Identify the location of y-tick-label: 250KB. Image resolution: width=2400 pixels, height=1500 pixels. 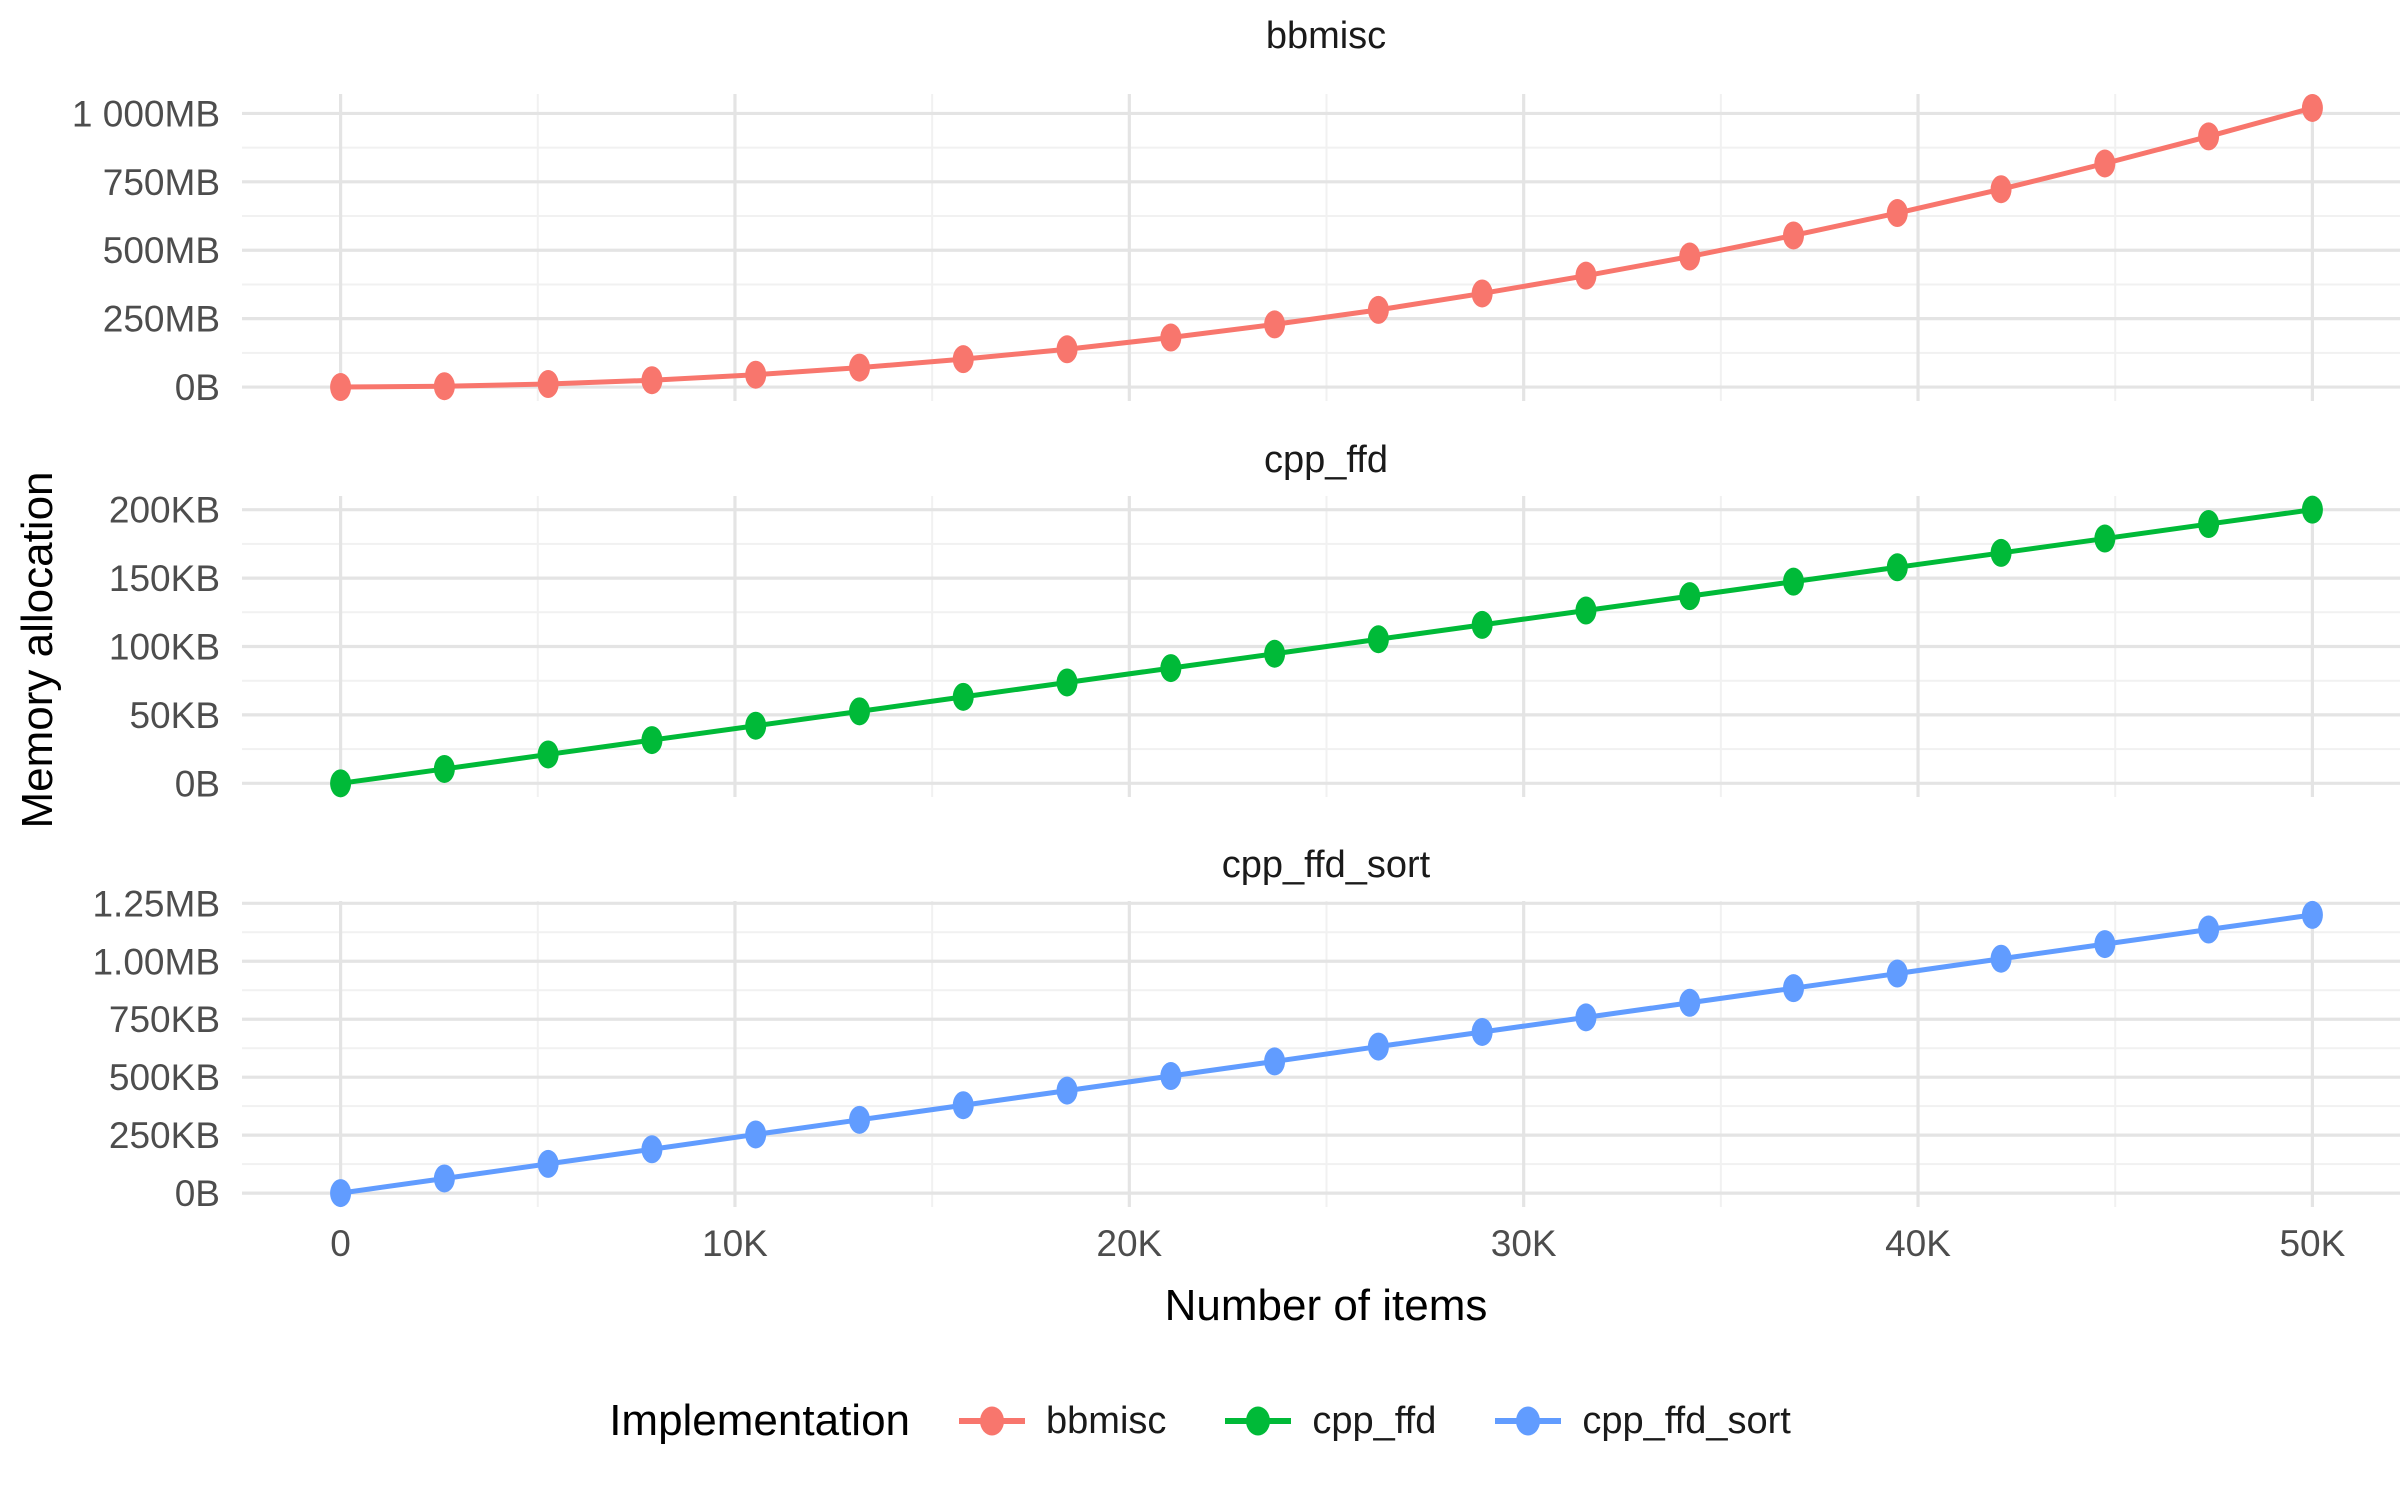
(164, 1135).